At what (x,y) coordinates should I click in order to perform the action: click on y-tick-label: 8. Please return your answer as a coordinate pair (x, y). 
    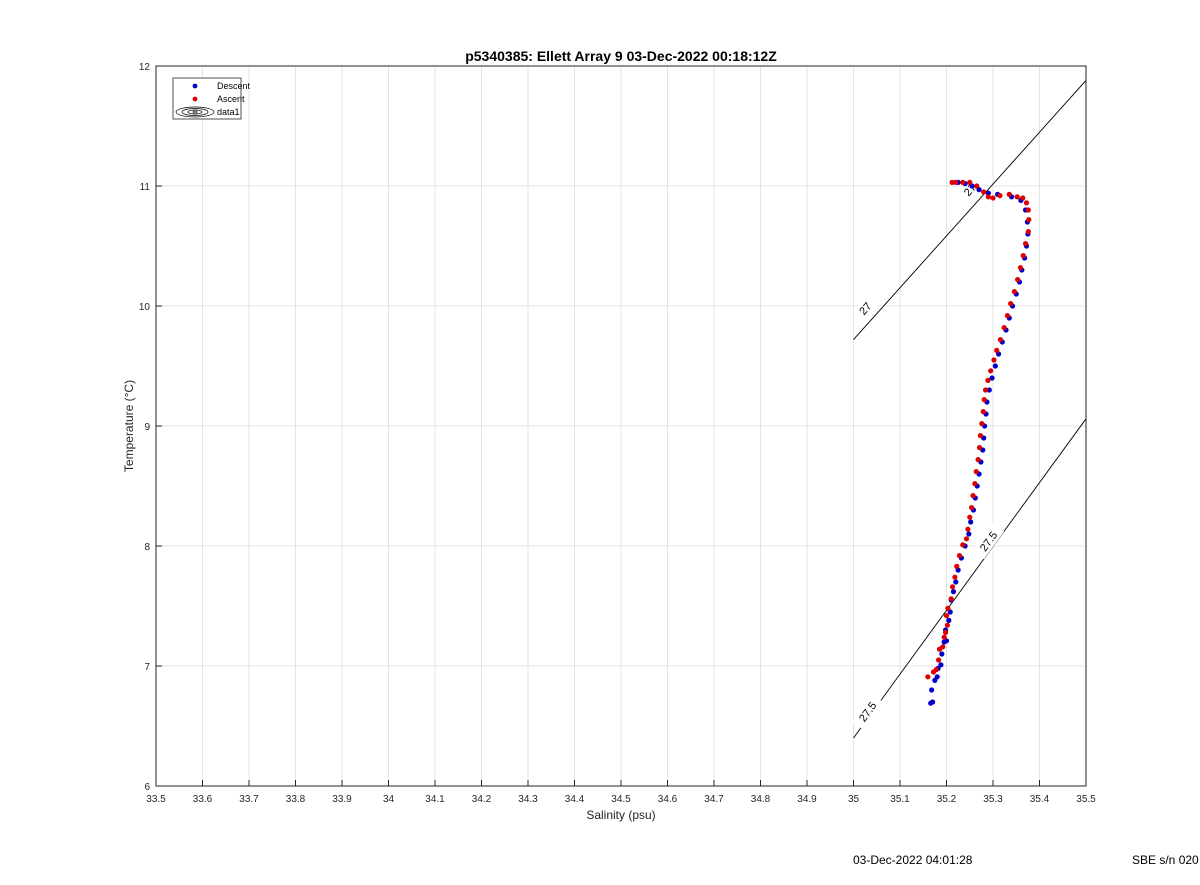
    Looking at the image, I should click on (147, 547).